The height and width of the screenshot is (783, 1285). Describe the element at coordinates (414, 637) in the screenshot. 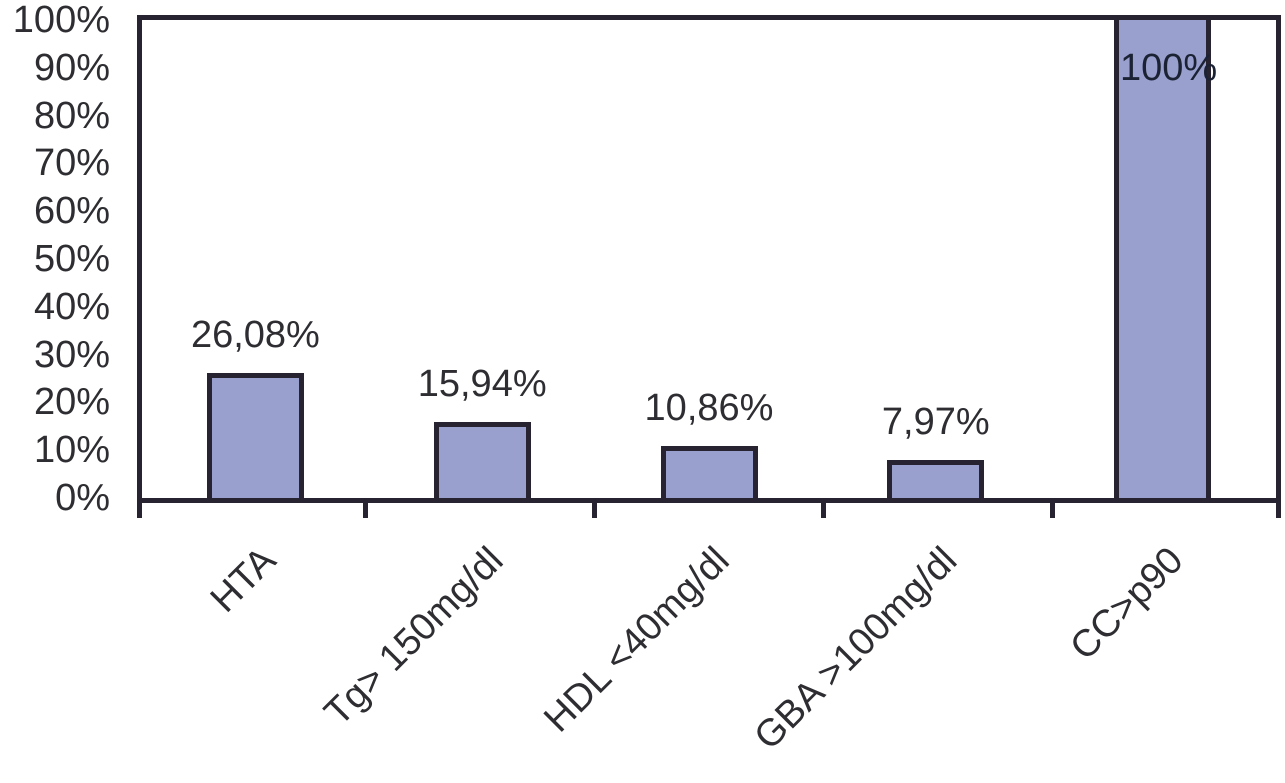

I see `x-category-label-tg150: Tg> 150mg/dl` at that location.